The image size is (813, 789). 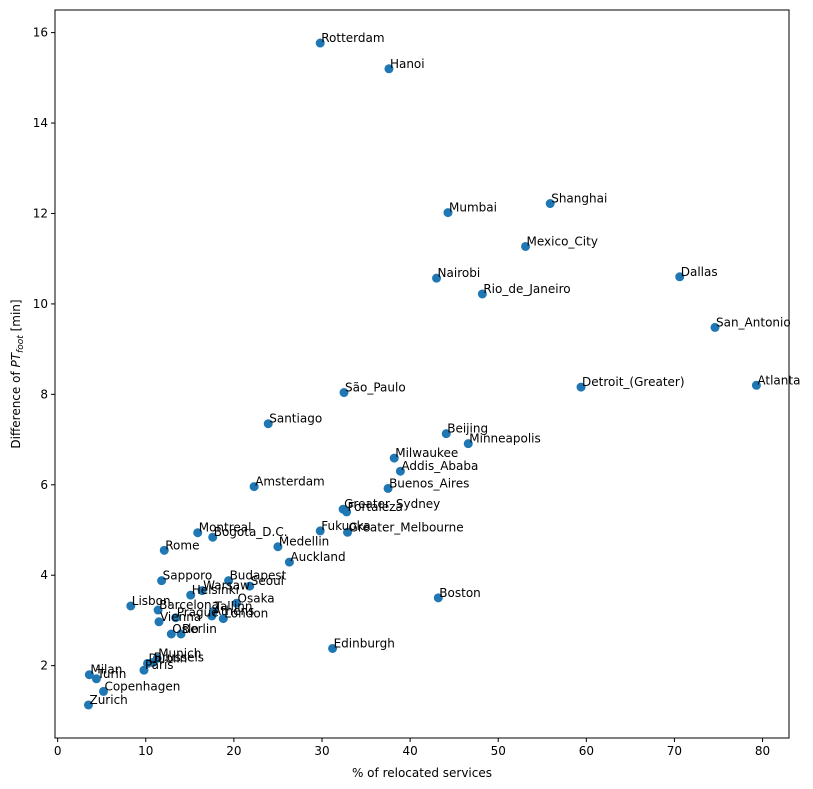 What do you see at coordinates (188, 576) in the screenshot?
I see `data-point-label: Sapporo` at bounding box center [188, 576].